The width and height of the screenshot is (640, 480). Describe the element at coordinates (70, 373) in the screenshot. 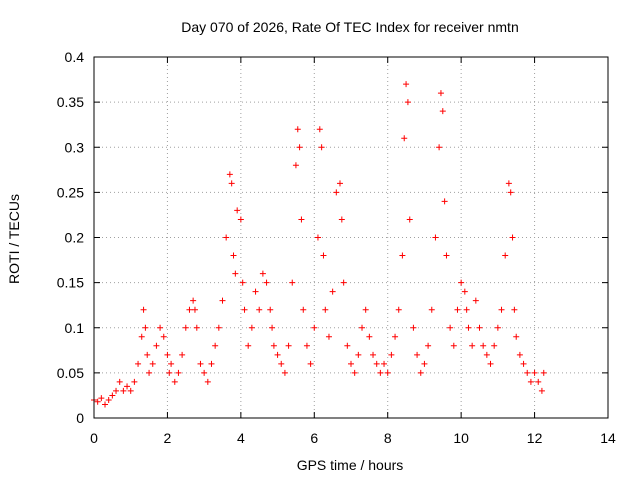

I see `y-tick-label: 0.05` at that location.